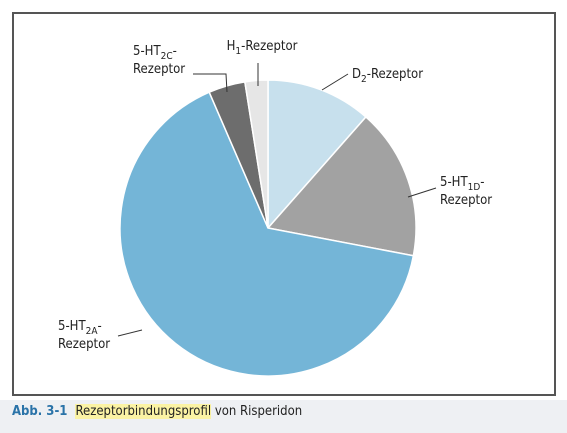 The height and width of the screenshot is (433, 567). I want to click on label-subscript: 1, so click(238, 51).